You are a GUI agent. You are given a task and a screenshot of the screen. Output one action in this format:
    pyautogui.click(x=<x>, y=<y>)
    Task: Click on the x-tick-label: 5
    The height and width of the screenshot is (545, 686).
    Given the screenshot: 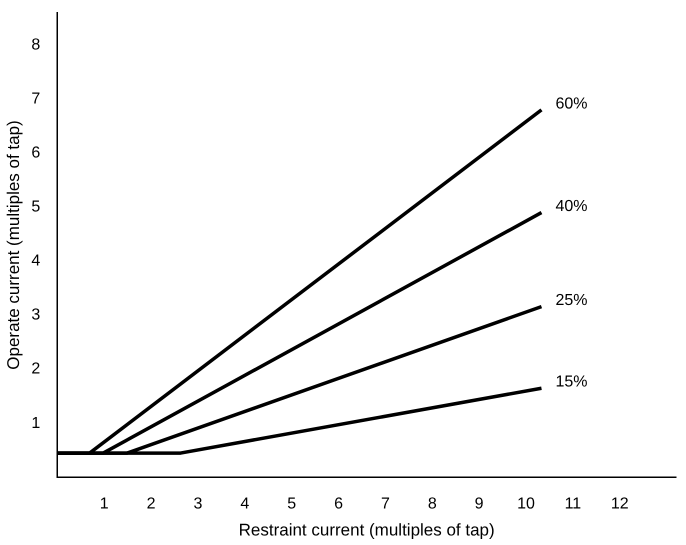 What is the action you would take?
    pyautogui.click(x=291, y=503)
    